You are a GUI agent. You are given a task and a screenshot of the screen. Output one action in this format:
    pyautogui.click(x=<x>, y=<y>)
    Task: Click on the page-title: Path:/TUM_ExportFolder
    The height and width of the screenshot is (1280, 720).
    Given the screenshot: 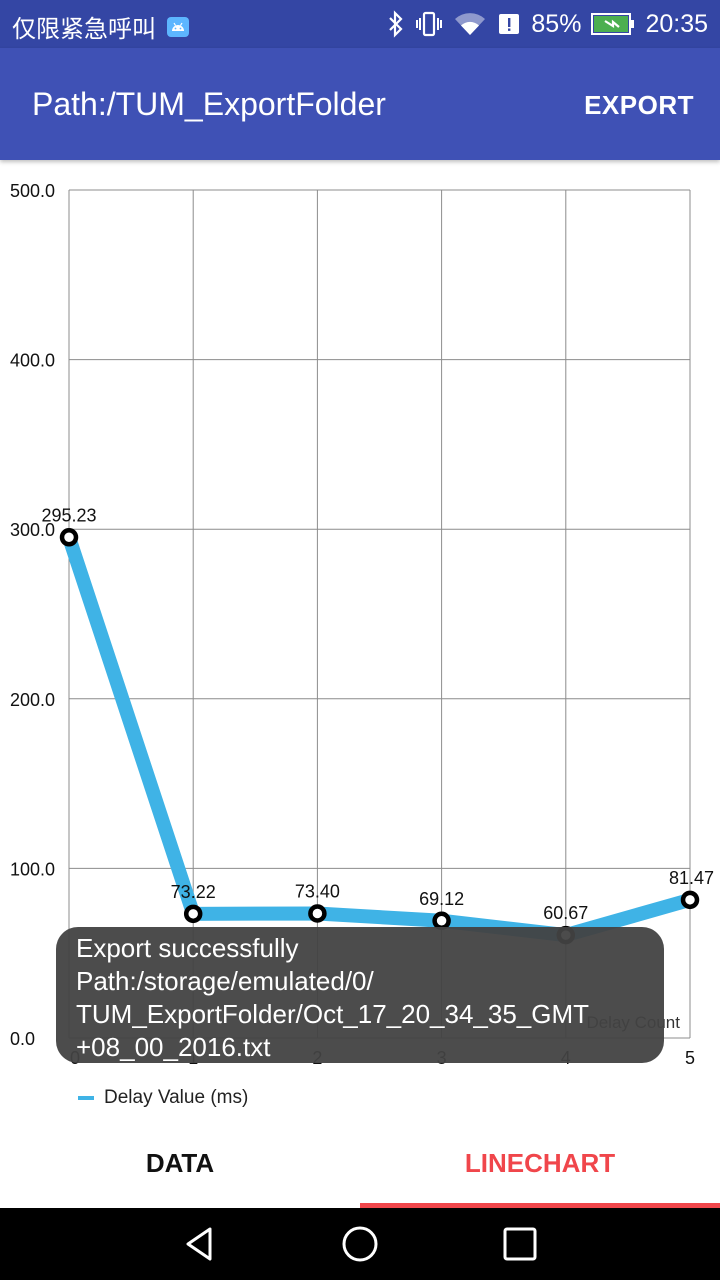 What is the action you would take?
    pyautogui.click(x=209, y=104)
    